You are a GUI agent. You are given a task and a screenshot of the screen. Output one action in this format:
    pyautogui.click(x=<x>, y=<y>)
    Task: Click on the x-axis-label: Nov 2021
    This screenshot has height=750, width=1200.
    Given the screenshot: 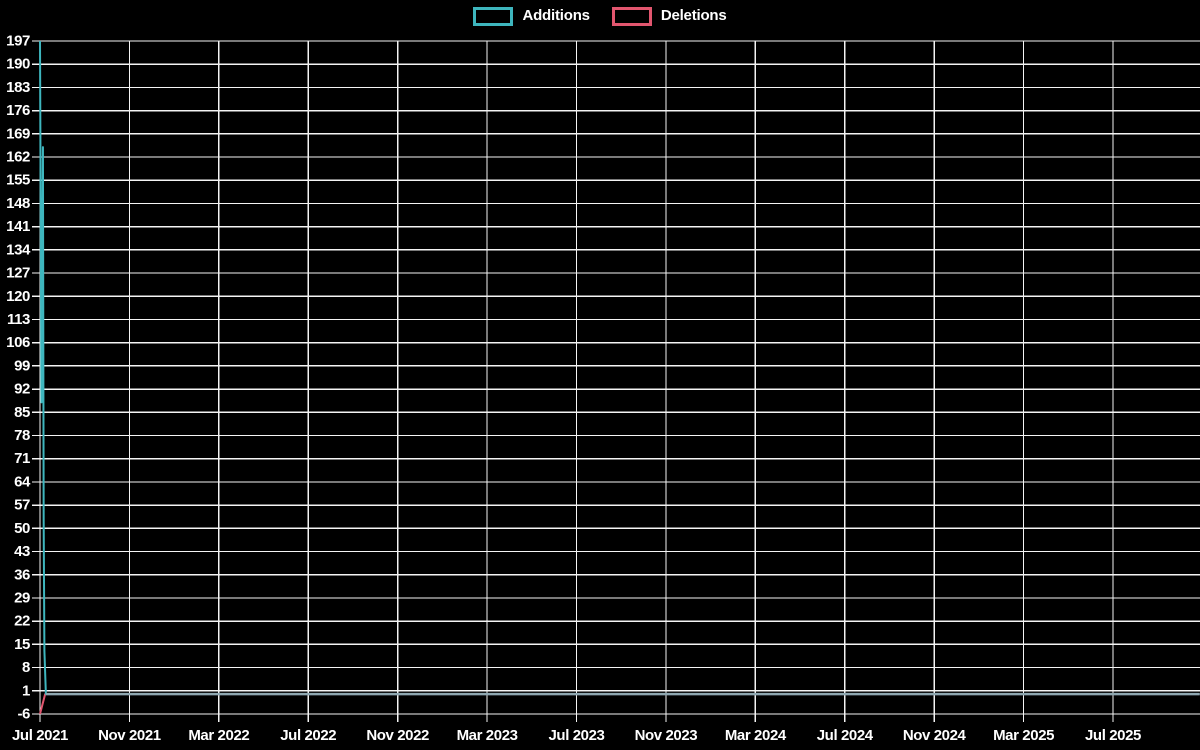 What is the action you would take?
    pyautogui.click(x=129, y=735)
    